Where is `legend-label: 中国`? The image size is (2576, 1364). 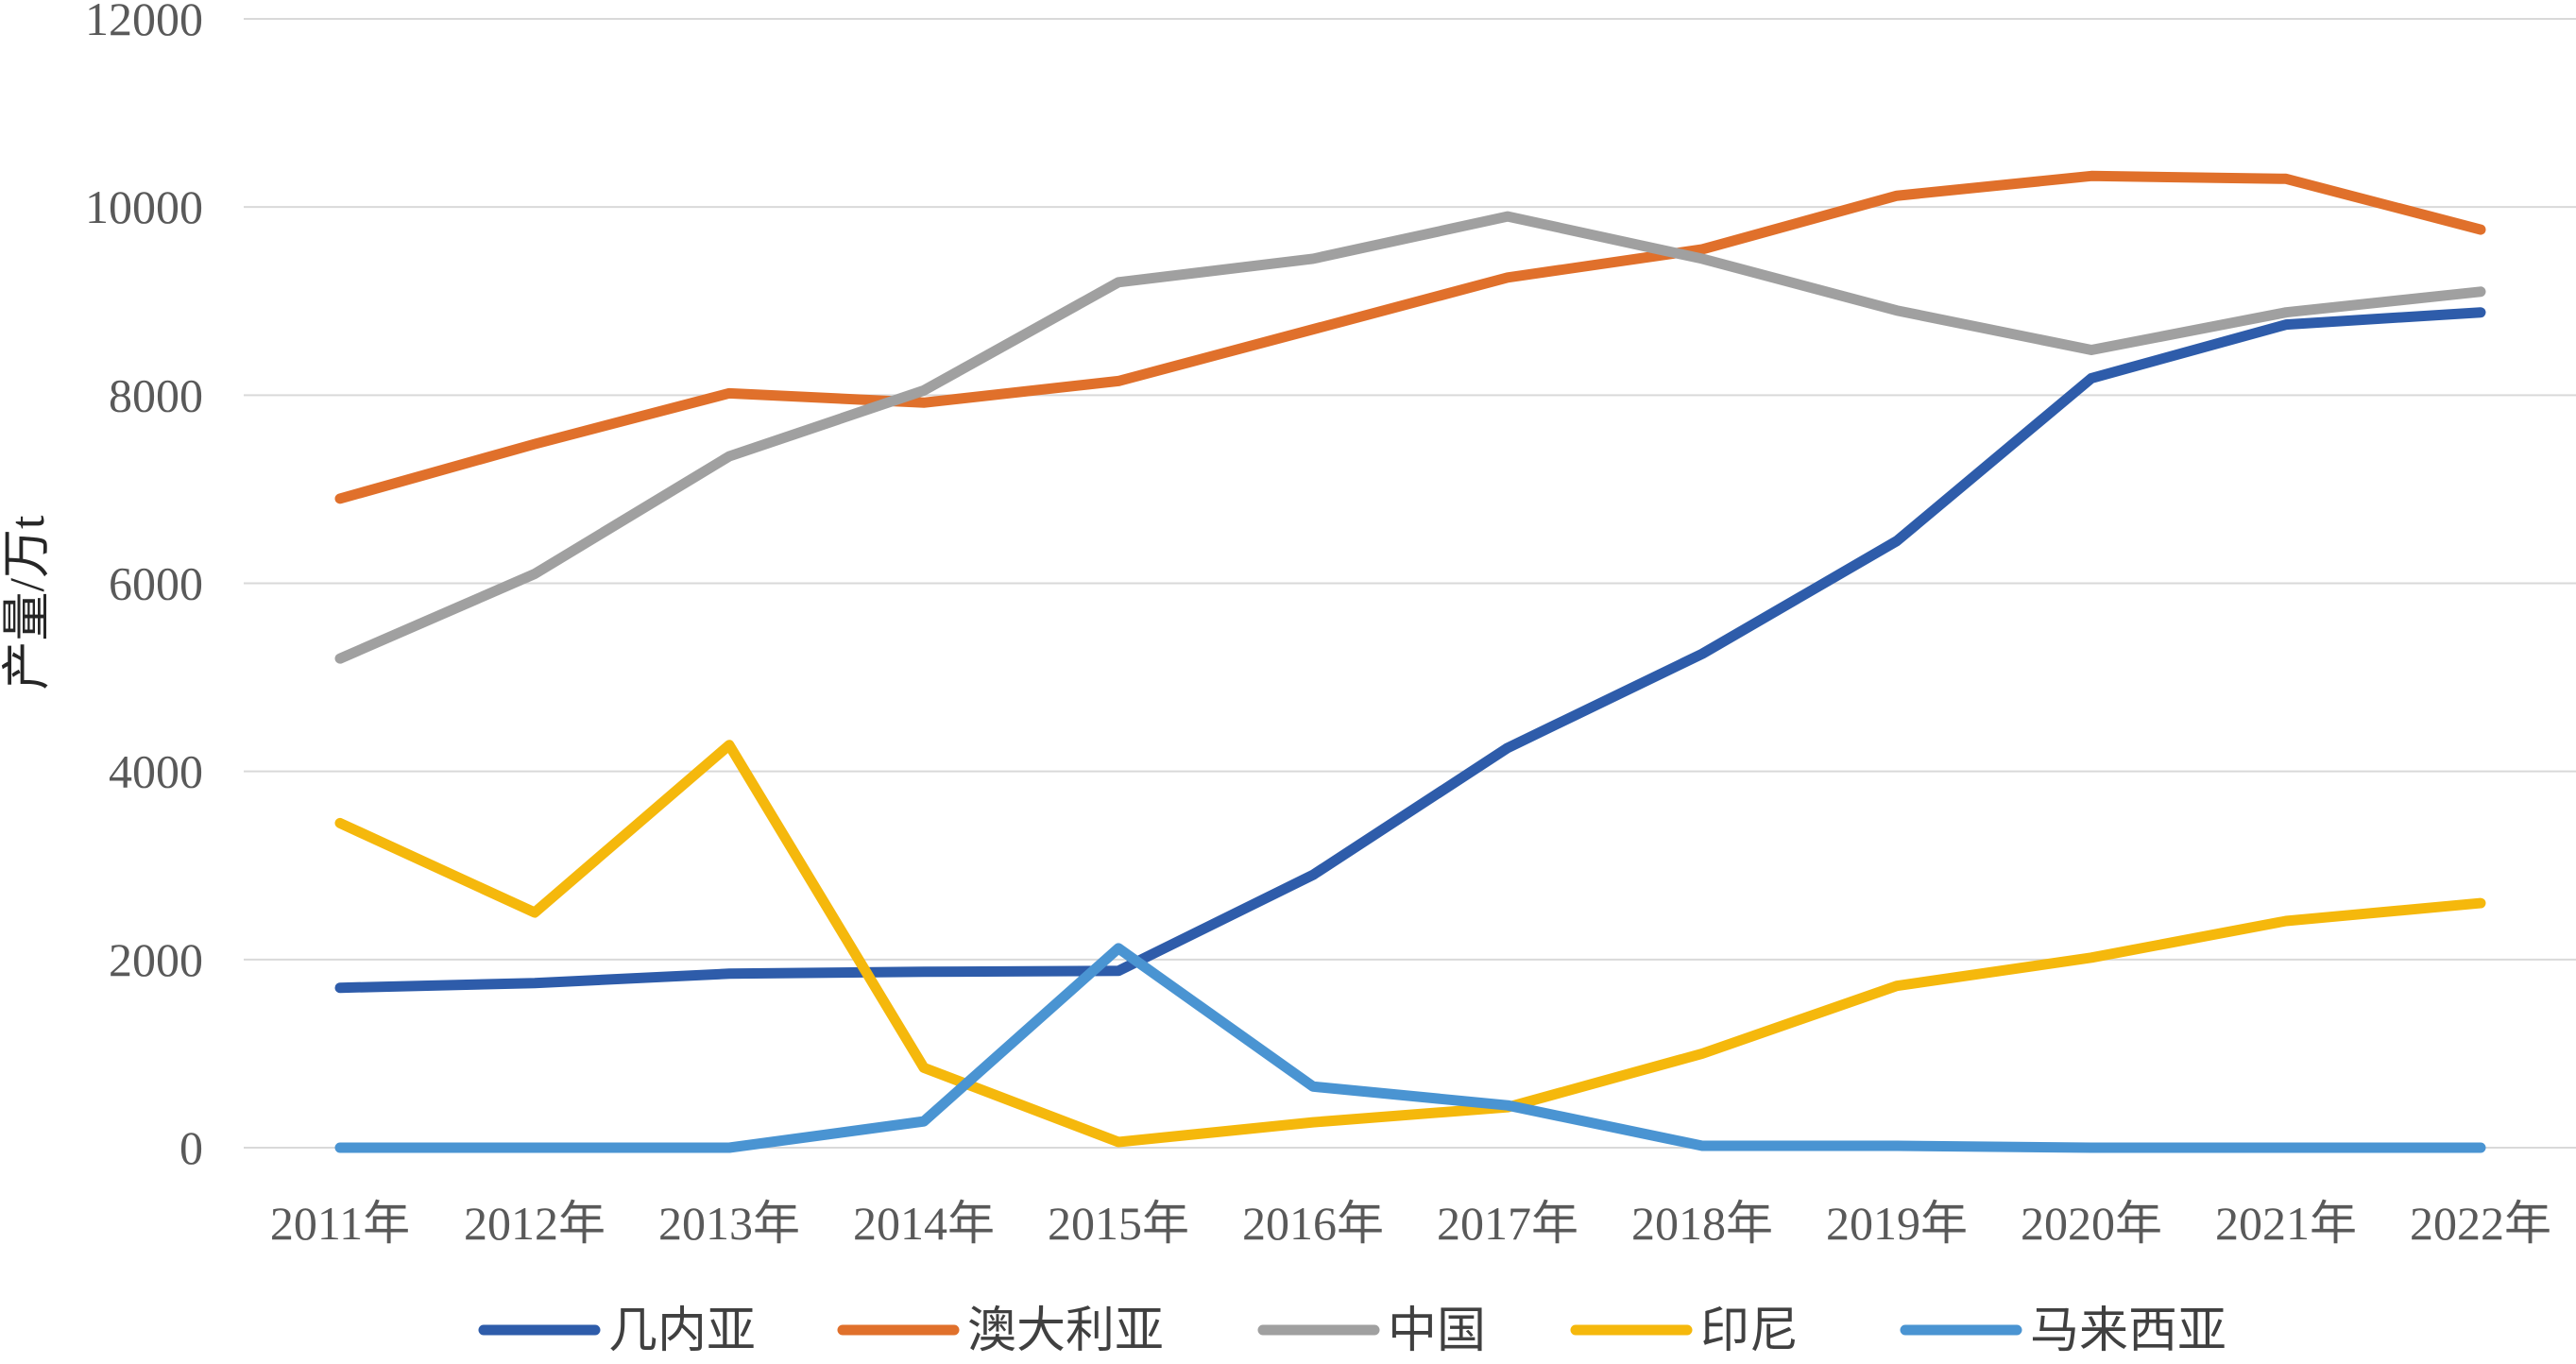
legend-label: 中国 is located at coordinates (1437, 1331).